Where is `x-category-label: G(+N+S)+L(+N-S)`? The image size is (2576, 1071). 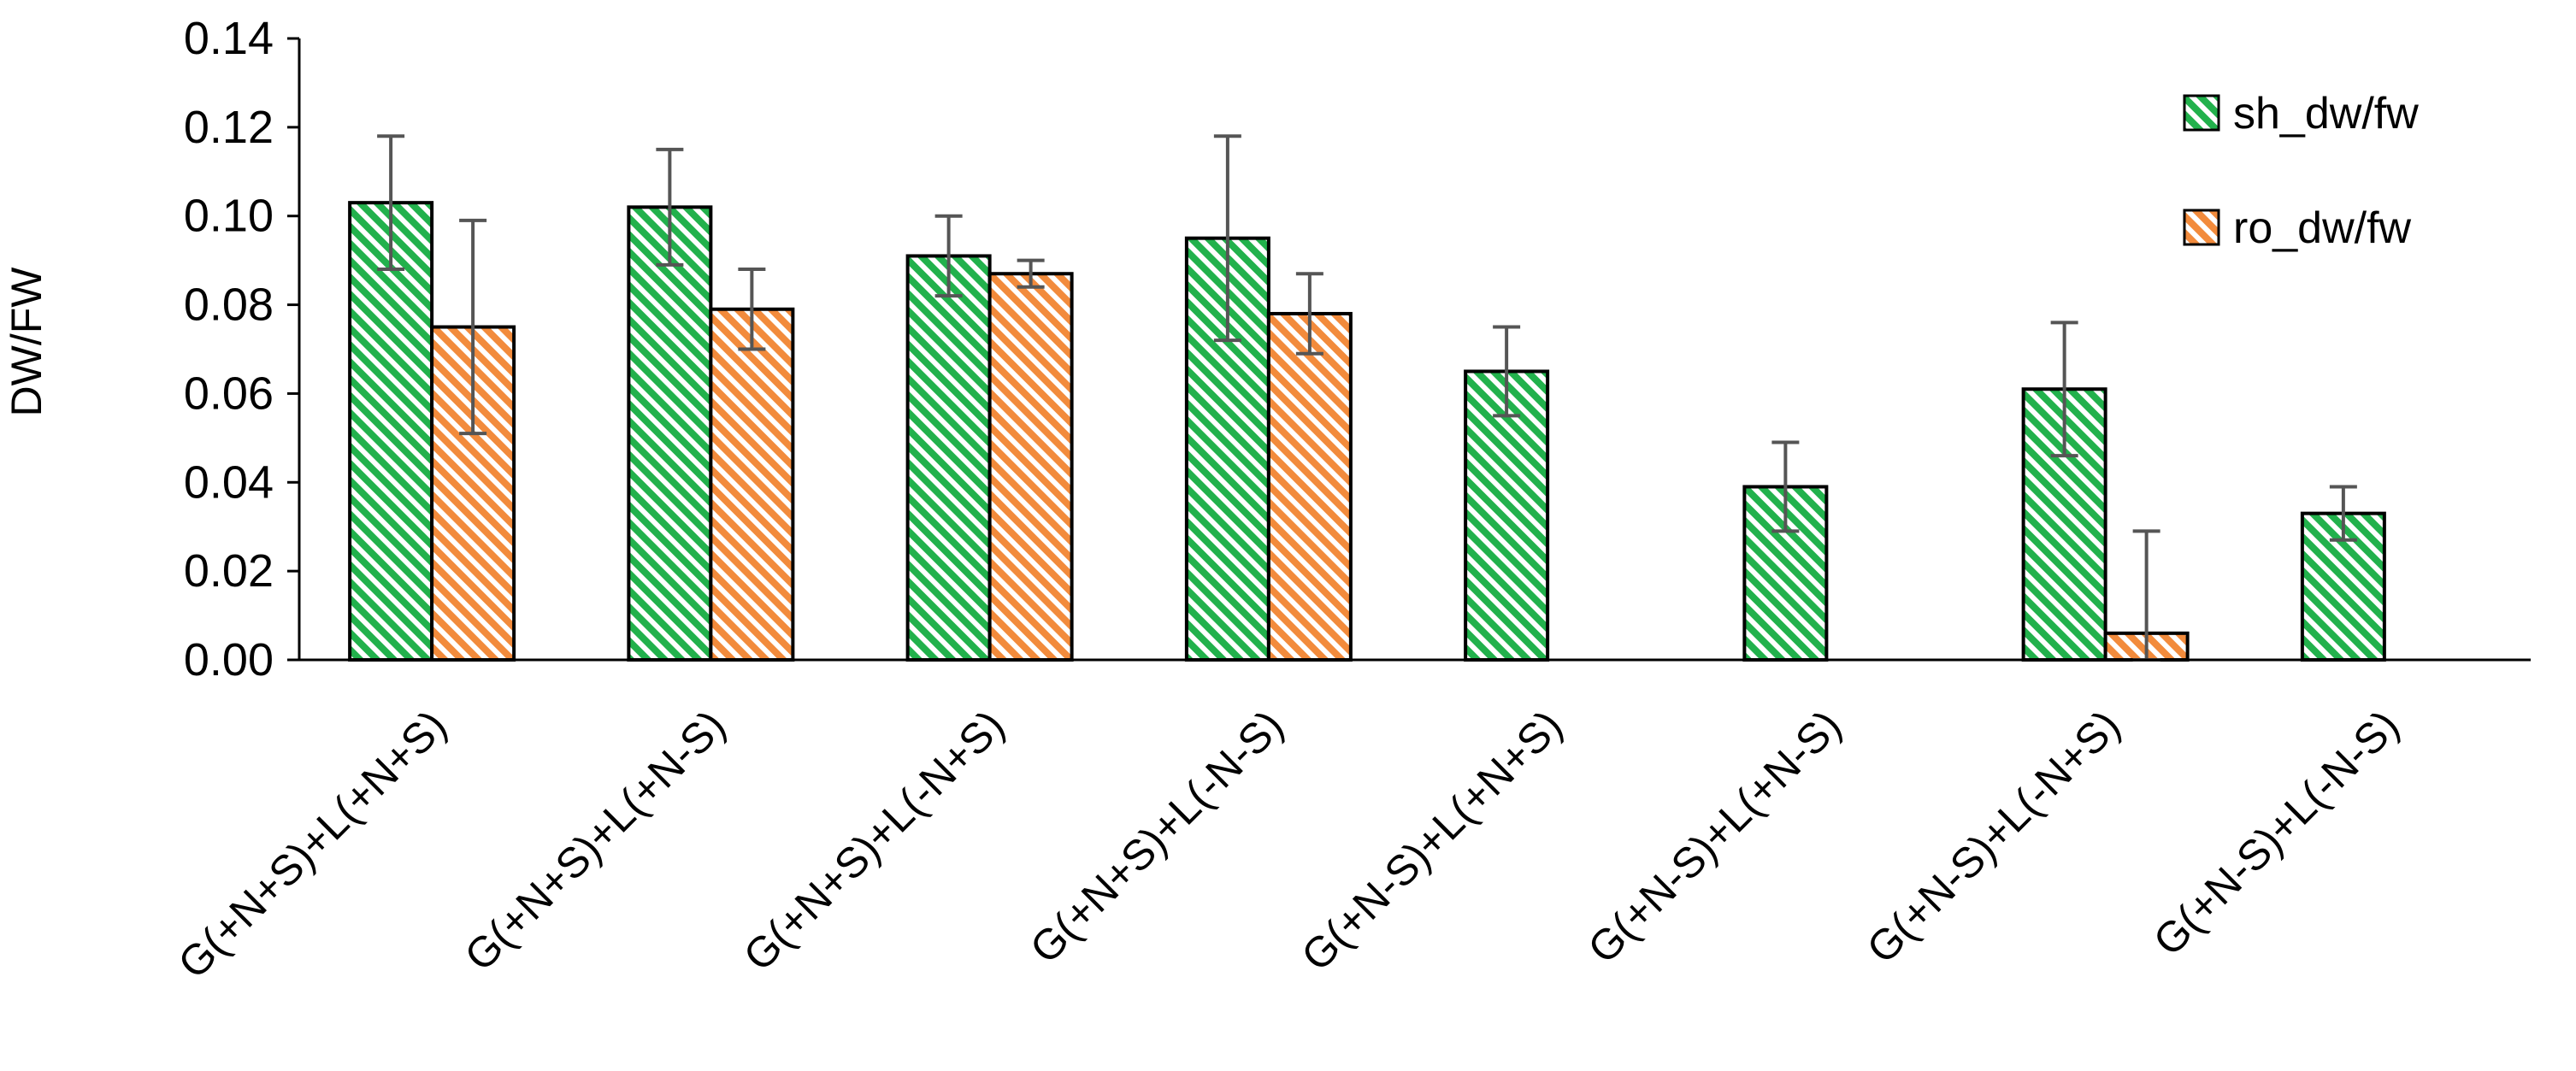 x-category-label: G(+N+S)+L(+N-S) is located at coordinates (595, 841).